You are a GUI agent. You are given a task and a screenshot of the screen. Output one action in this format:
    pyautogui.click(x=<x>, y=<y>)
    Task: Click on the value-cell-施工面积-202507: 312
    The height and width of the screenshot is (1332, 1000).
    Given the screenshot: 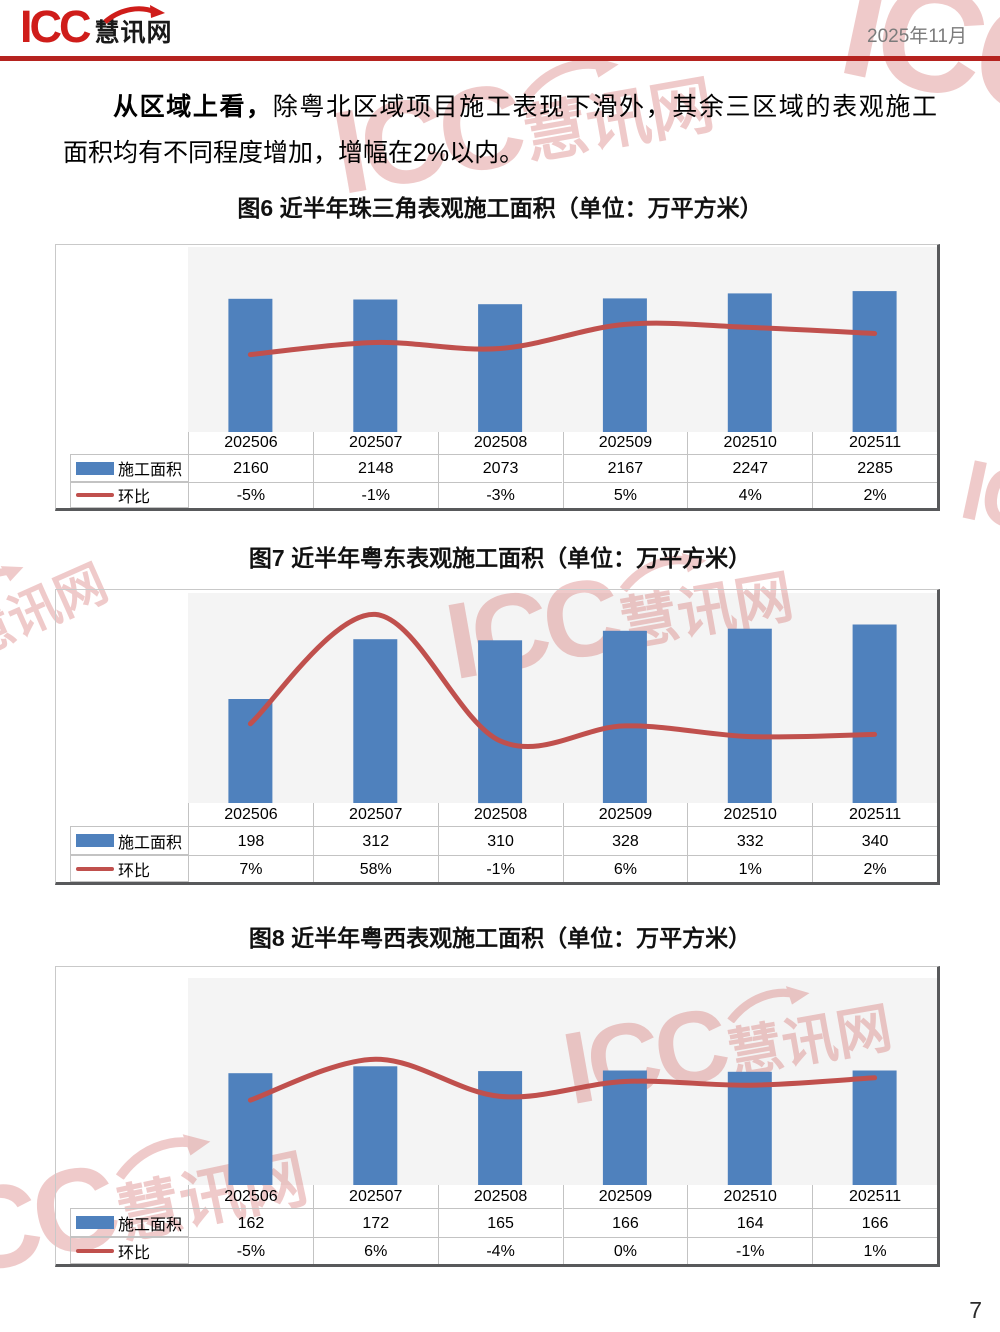 What is the action you would take?
    pyautogui.click(x=375, y=840)
    